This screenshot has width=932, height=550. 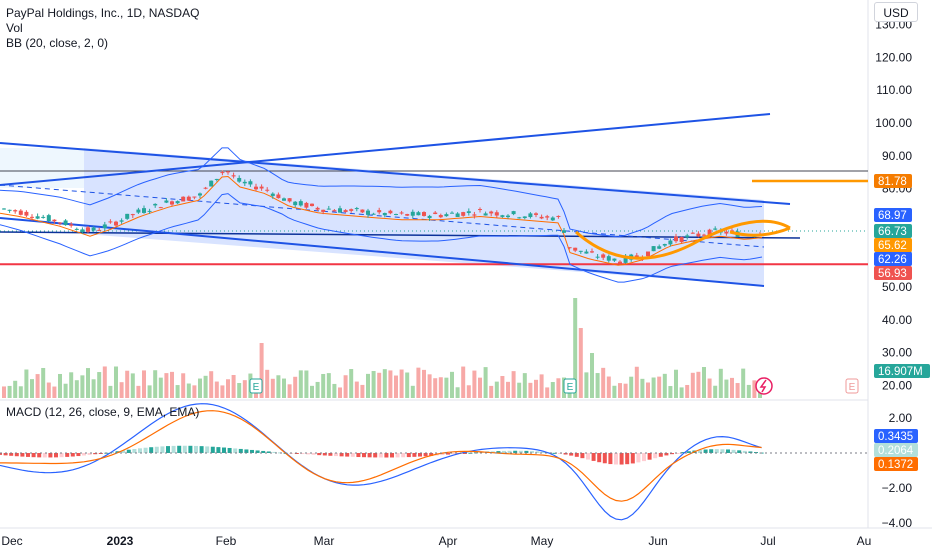 What do you see at coordinates (57, 43) in the screenshot?
I see `indicator-bb: BB (20, close, 2, 0)` at bounding box center [57, 43].